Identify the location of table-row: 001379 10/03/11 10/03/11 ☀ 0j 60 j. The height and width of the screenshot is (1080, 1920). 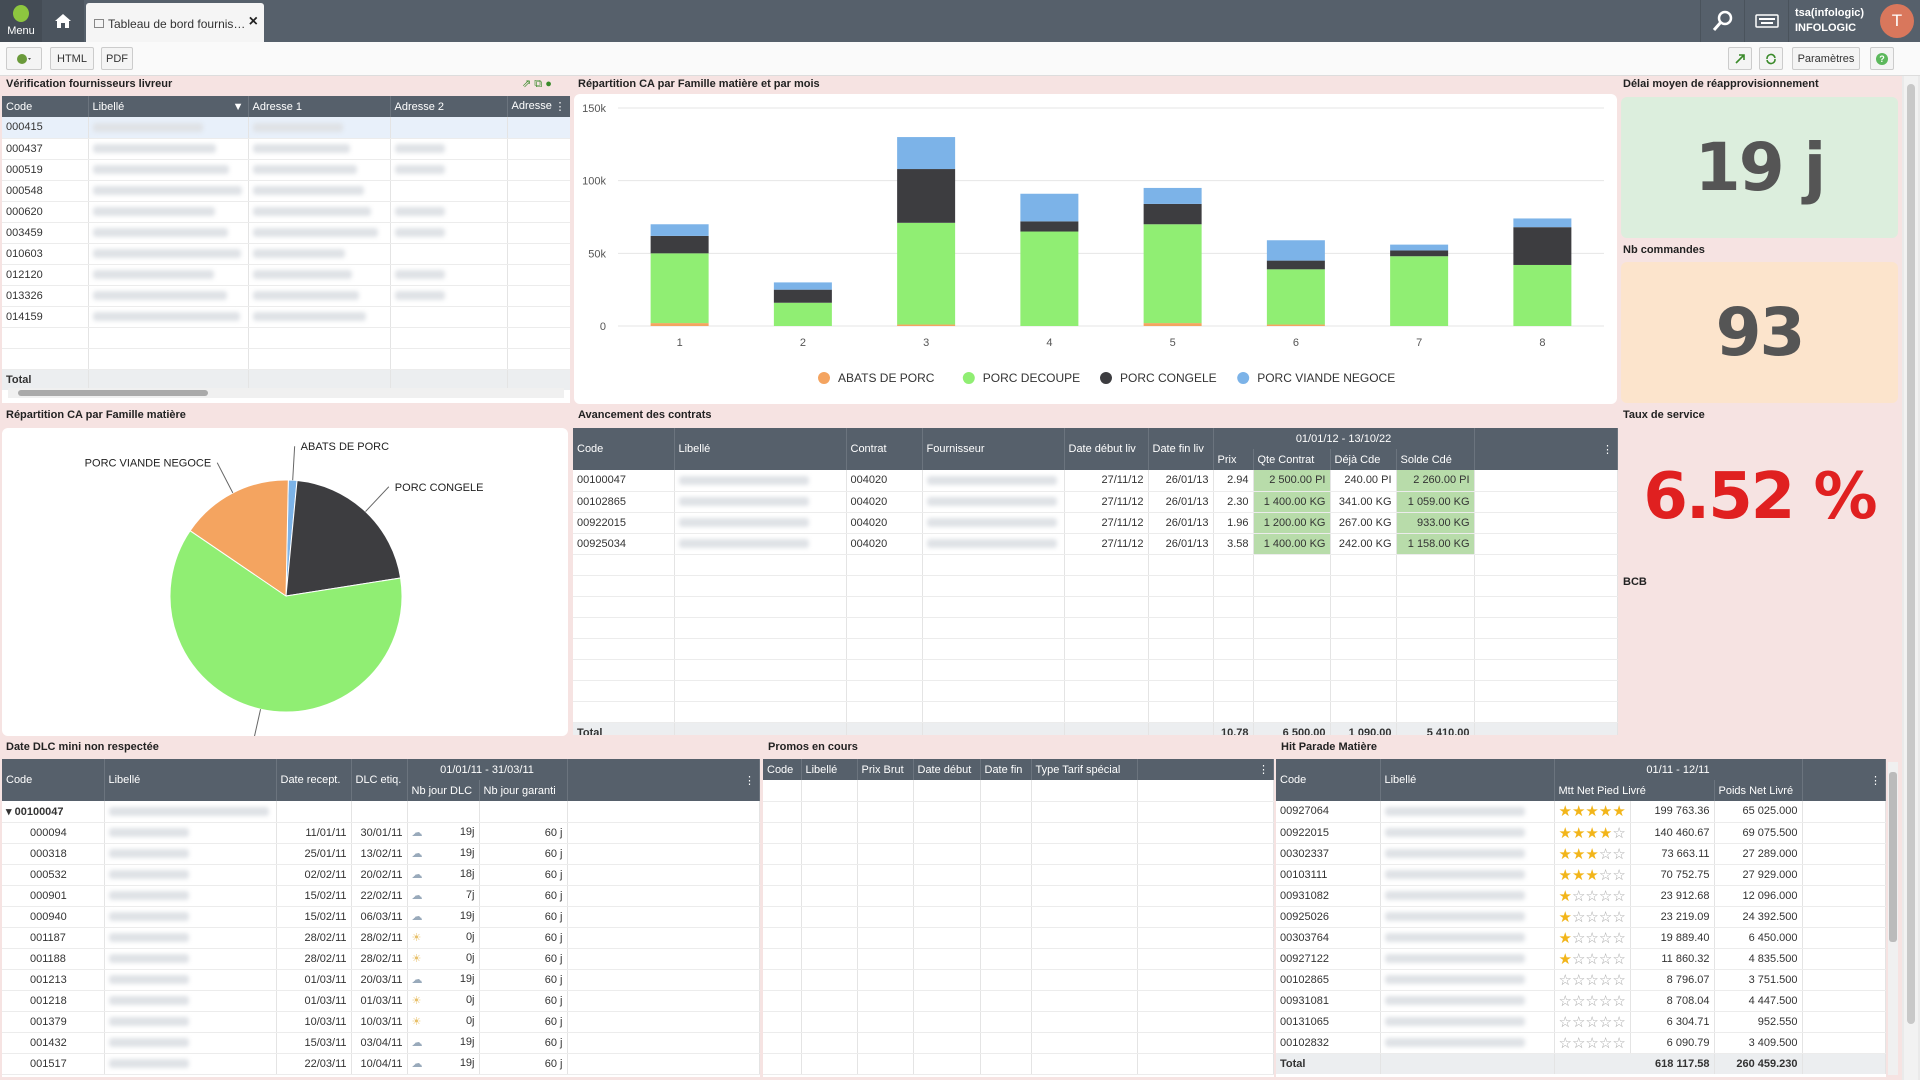
(381, 1022).